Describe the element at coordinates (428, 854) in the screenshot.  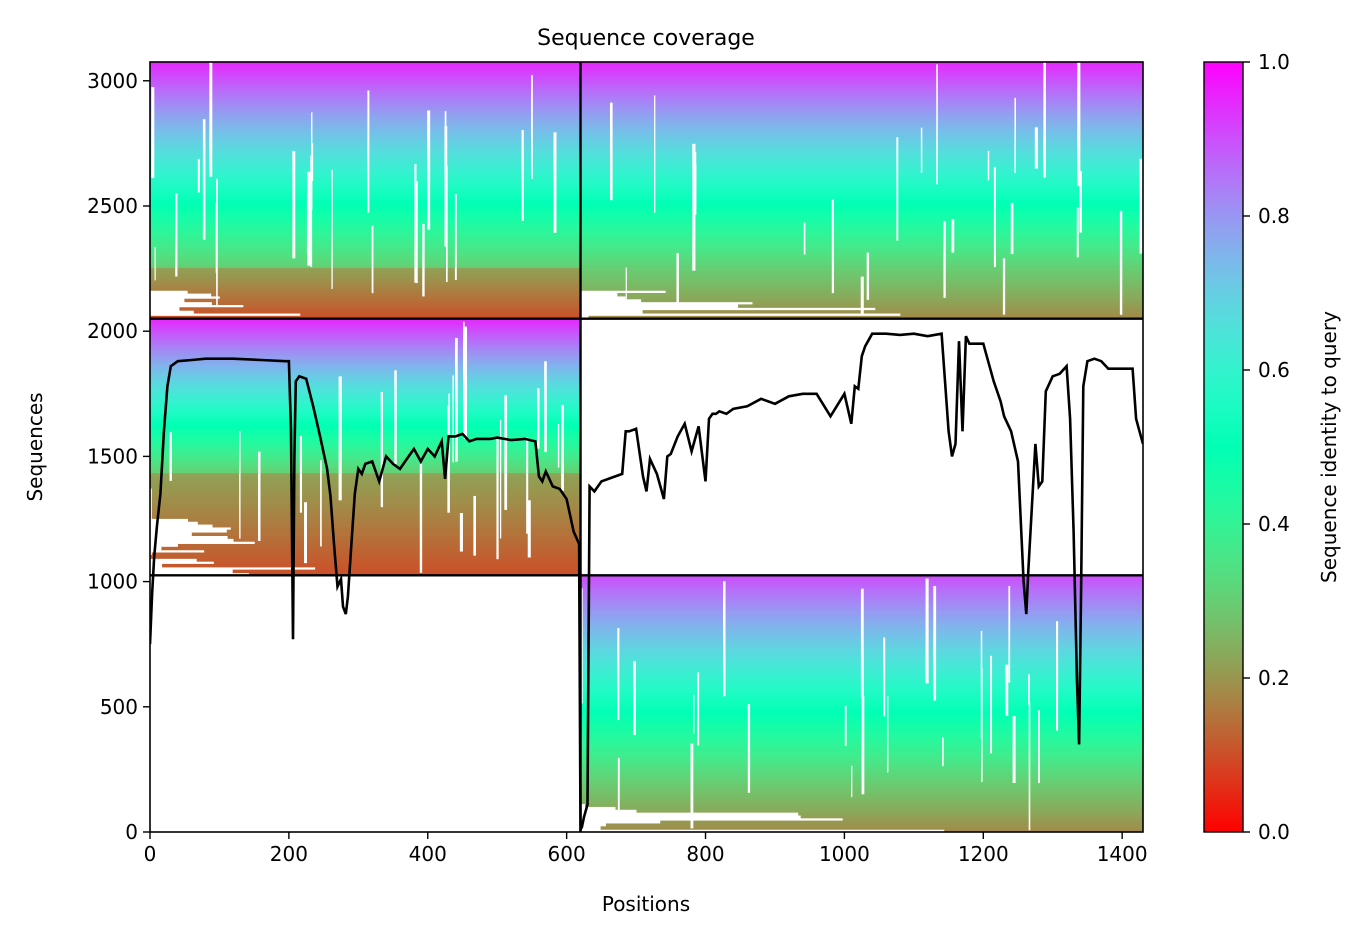
I see `x-tick-label: 400` at that location.